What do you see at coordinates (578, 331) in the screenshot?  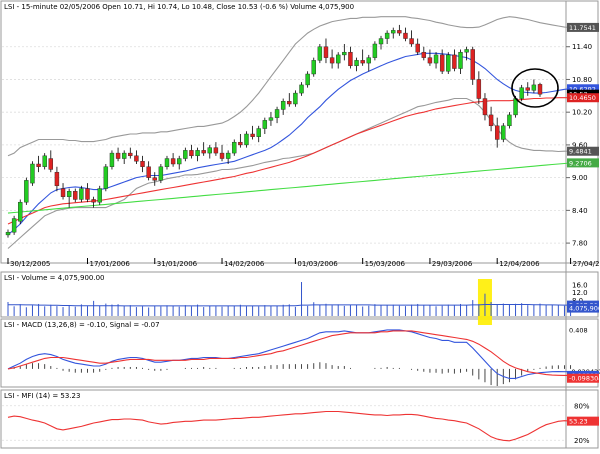 I see `macd-value-label: 0.408` at bounding box center [578, 331].